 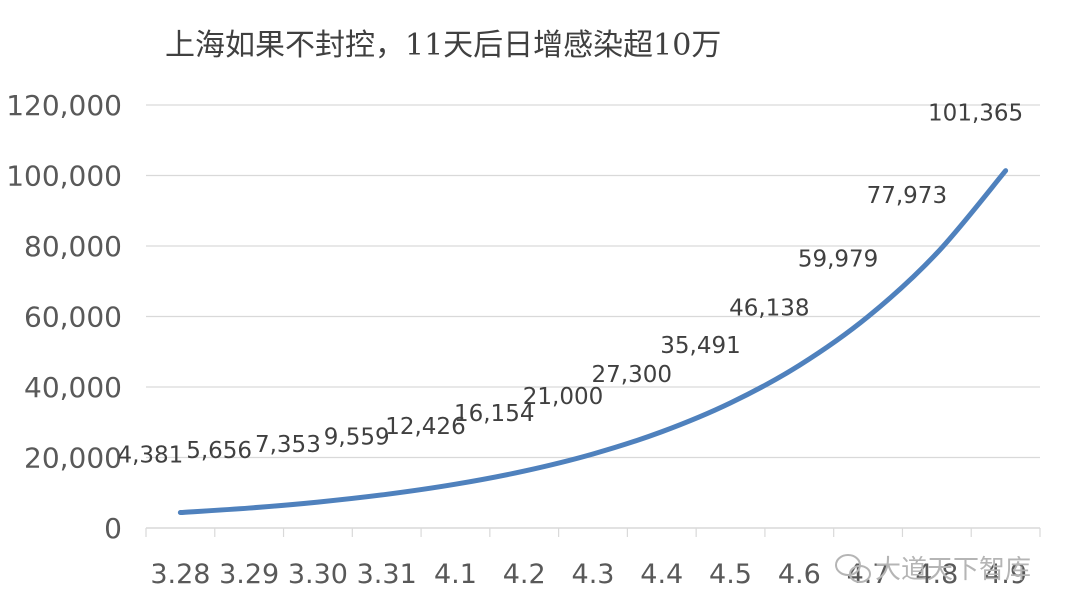 I want to click on data-label: 7,353, so click(x=288, y=445).